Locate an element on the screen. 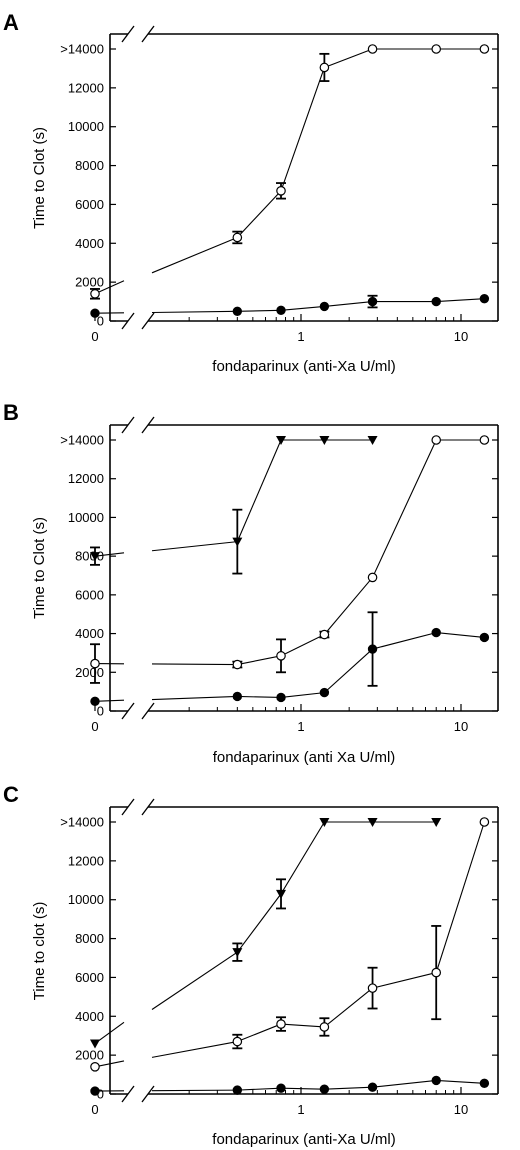 Image resolution: width=520 pixels, height=1150 pixels. x-tick-label: 0 is located at coordinates (94, 336).